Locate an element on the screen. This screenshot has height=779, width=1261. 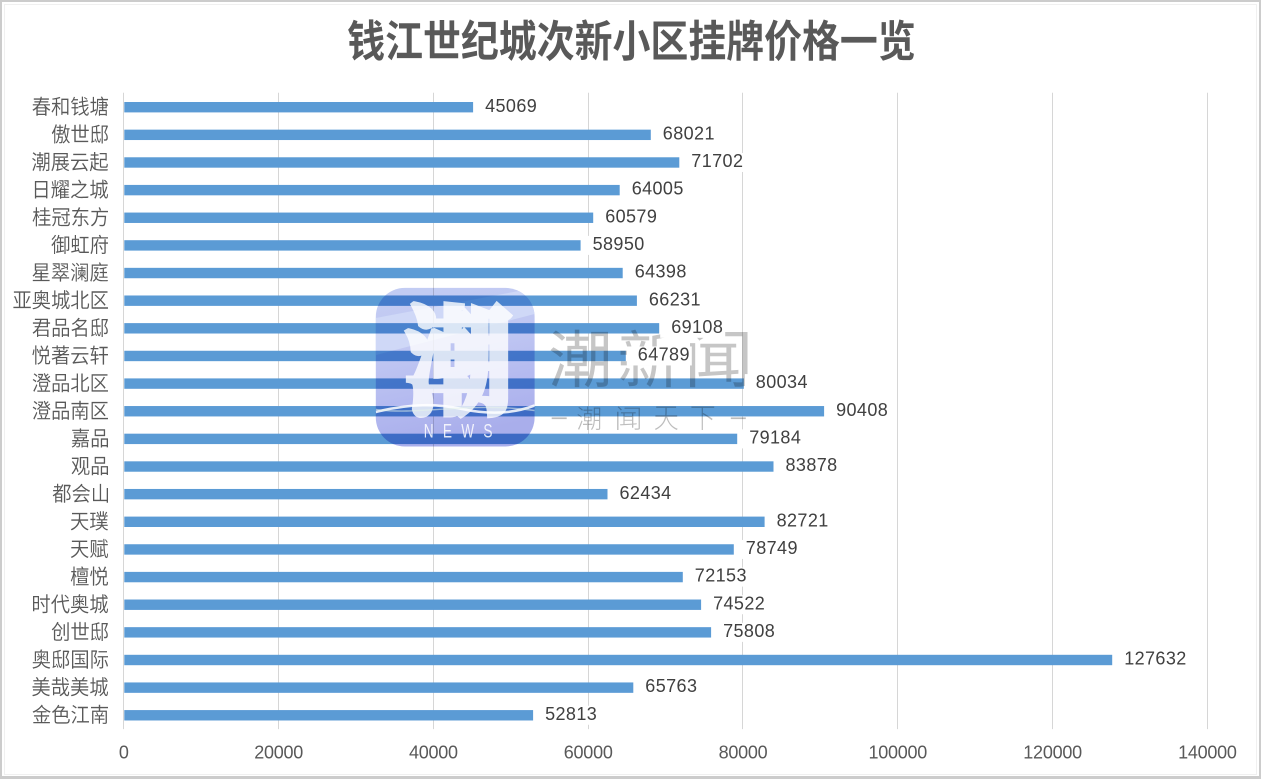
svg-text: 80000 is located at coordinates (743, 753).